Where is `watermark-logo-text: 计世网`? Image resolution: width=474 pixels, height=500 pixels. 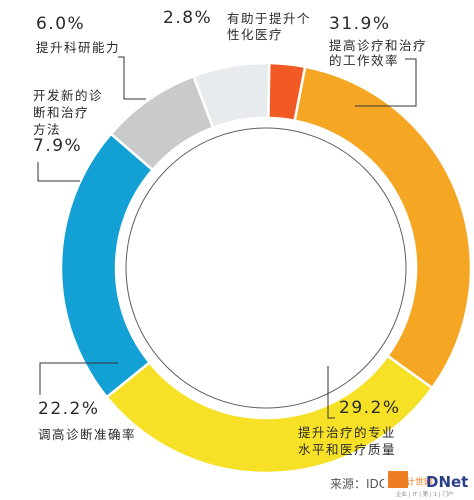 watermark-logo-text: 计世网 is located at coordinates (419, 482).